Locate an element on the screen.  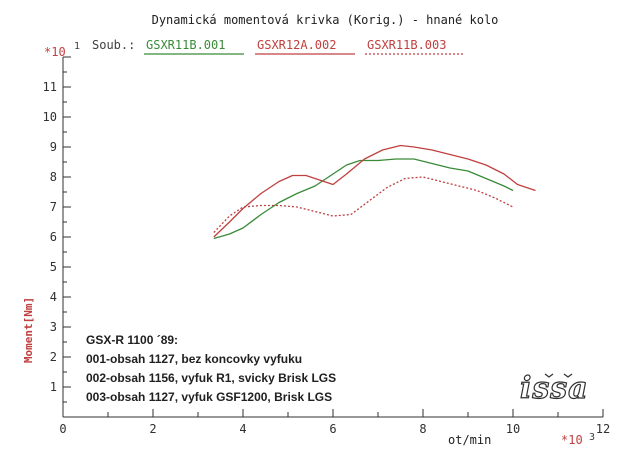
legend: GSXR11B.001 GSXR12A.002 GSXR11B.003 is located at coordinates (304, 46).